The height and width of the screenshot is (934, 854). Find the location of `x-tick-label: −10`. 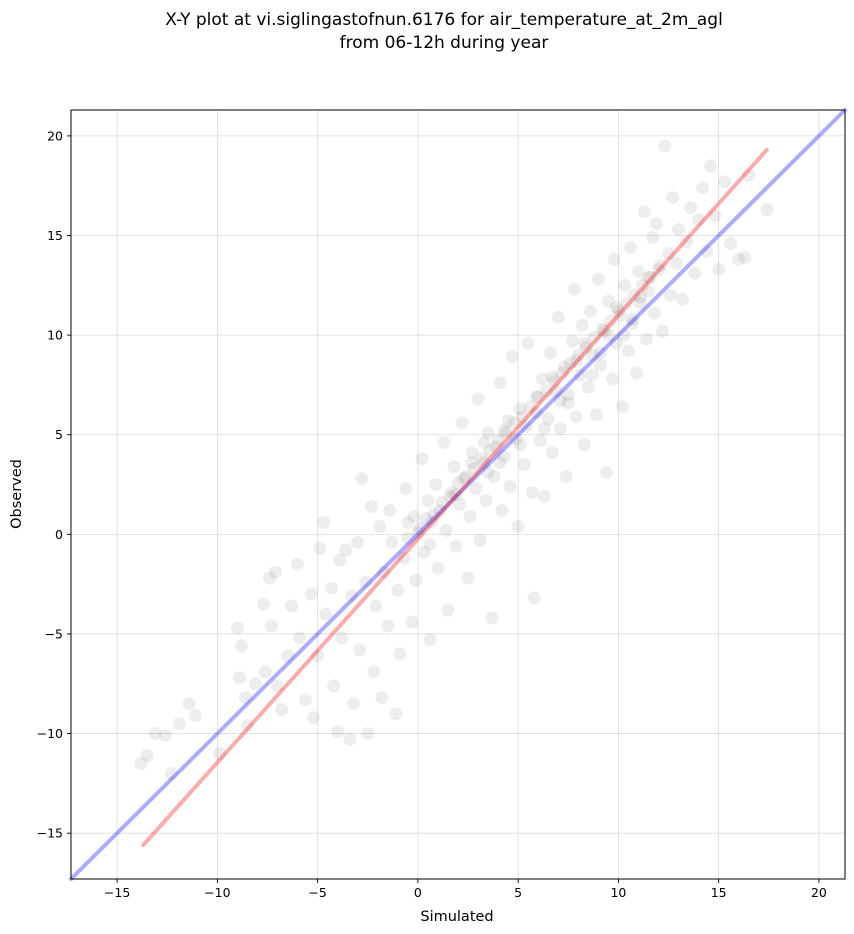

x-tick-label: −10 is located at coordinates (217, 892).